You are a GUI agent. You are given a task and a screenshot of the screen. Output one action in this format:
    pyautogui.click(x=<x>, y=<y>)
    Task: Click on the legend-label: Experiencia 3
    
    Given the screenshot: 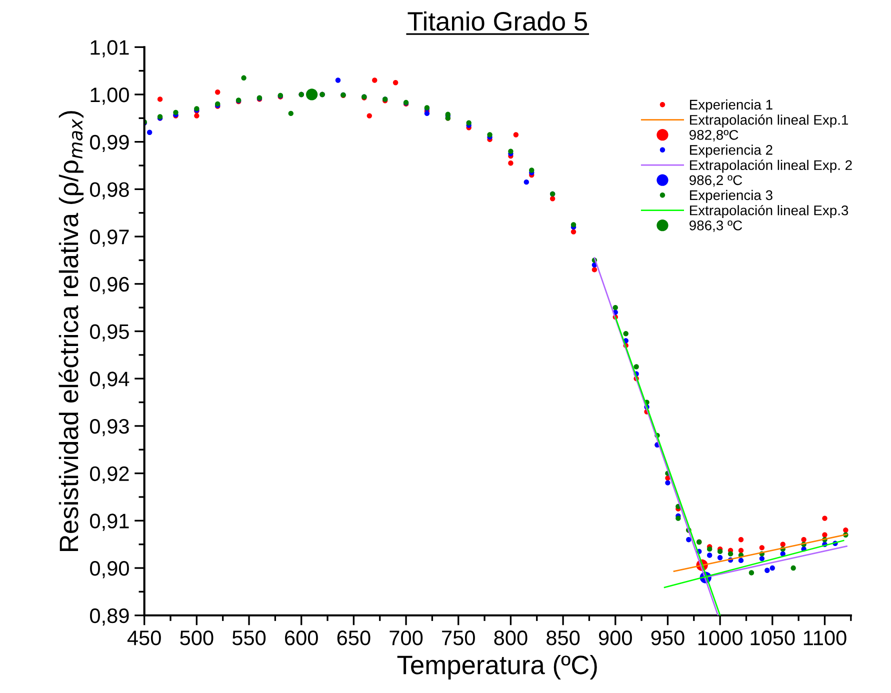 What is the action you would take?
    pyautogui.click(x=731, y=196)
    